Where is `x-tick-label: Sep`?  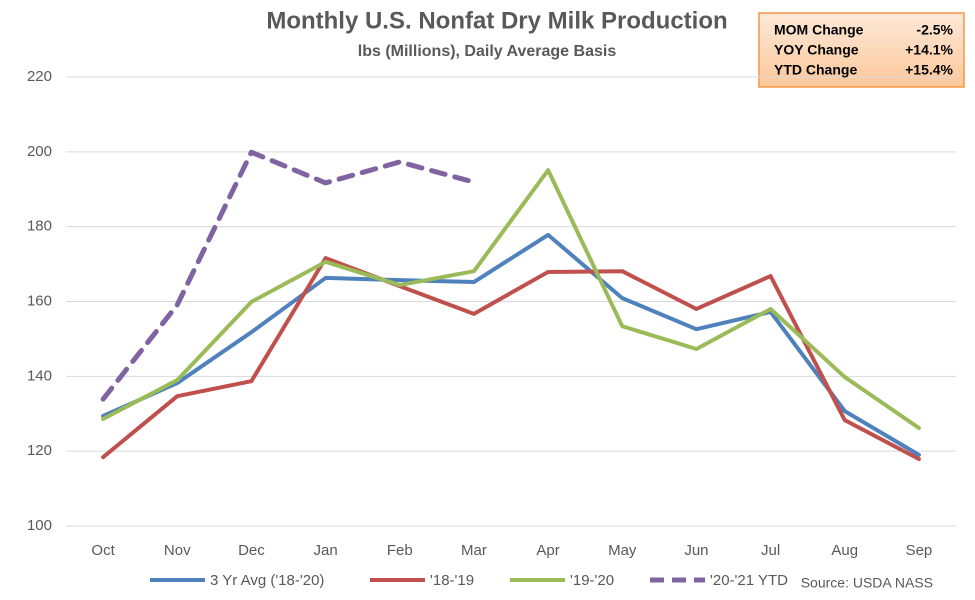
x-tick-label: Sep is located at coordinates (919, 550).